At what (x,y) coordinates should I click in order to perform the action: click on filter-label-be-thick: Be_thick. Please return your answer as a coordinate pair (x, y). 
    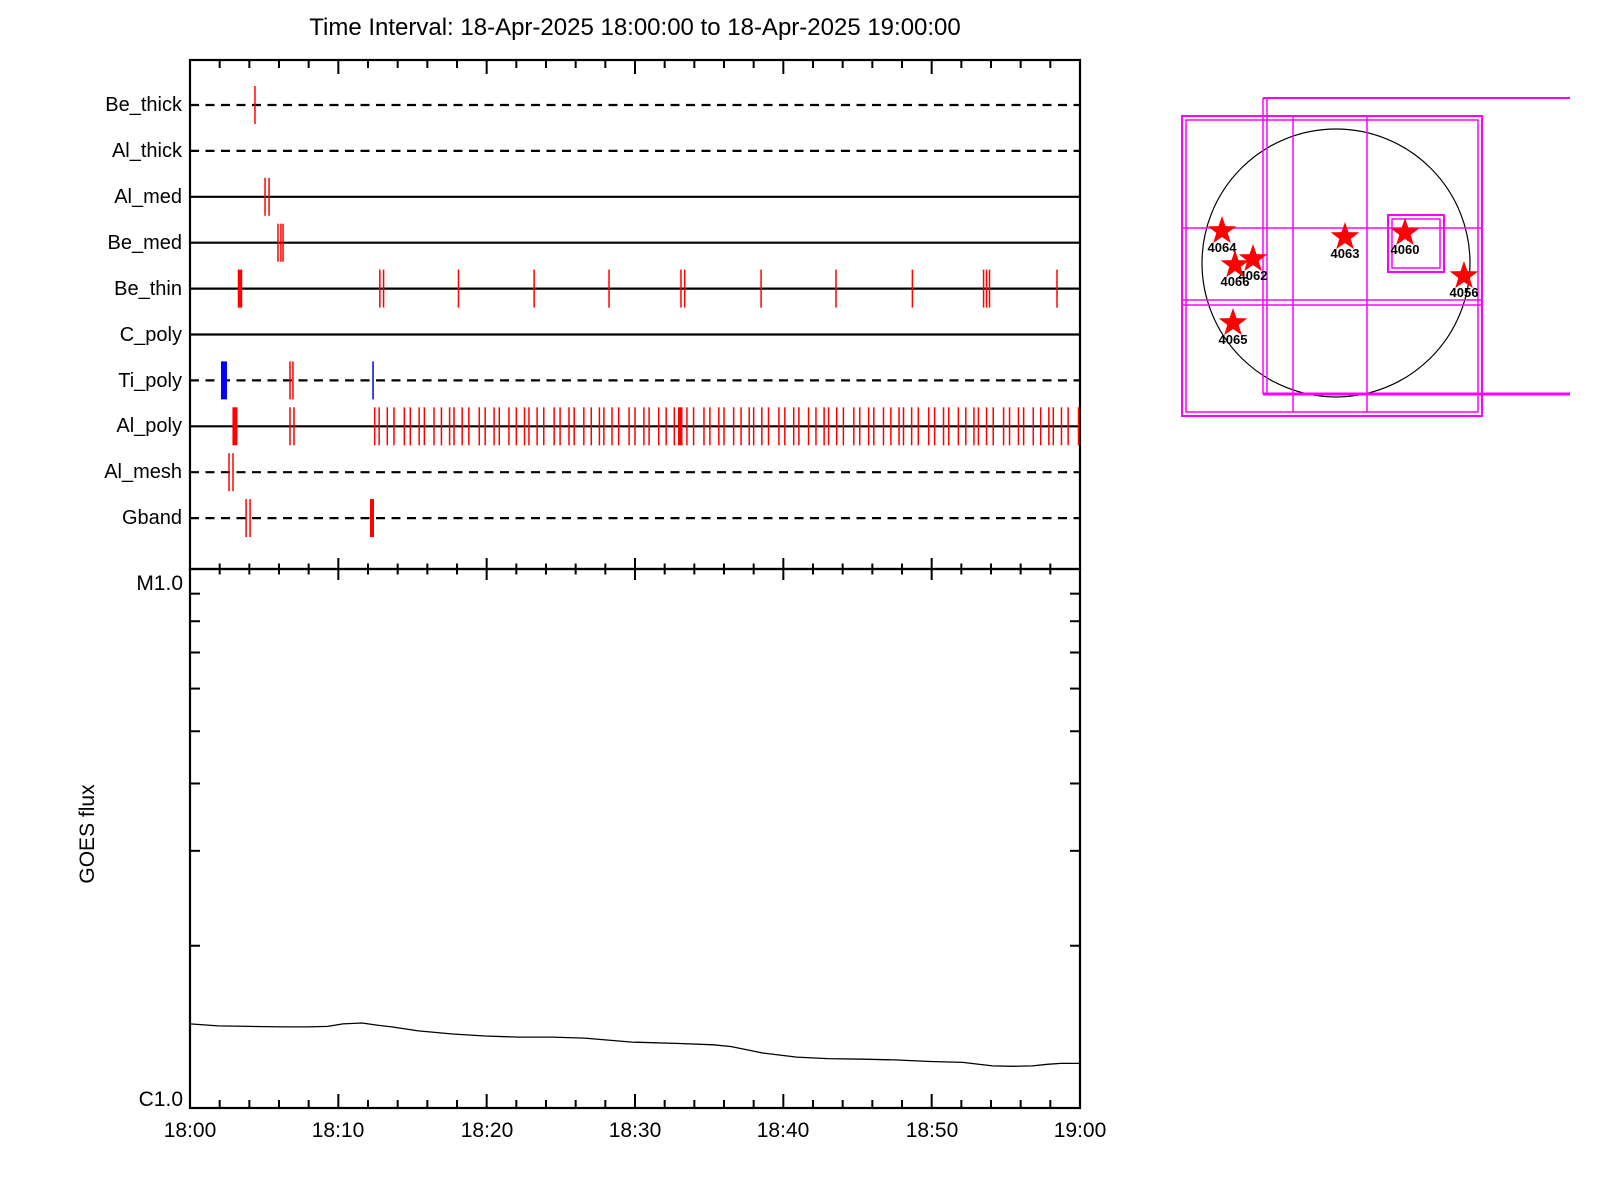
    Looking at the image, I should click on (143, 105).